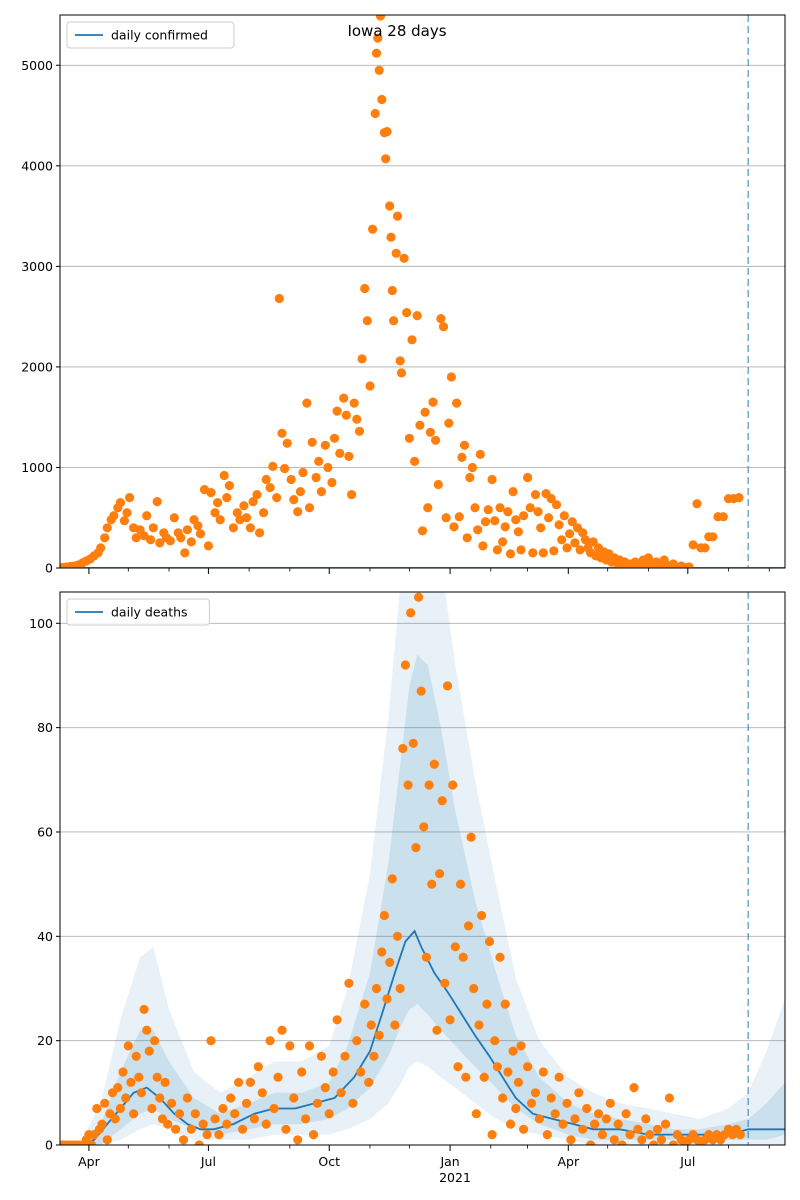 The image size is (800, 1200). What do you see at coordinates (149, 612) in the screenshot?
I see `legend-label: daily deaths` at bounding box center [149, 612].